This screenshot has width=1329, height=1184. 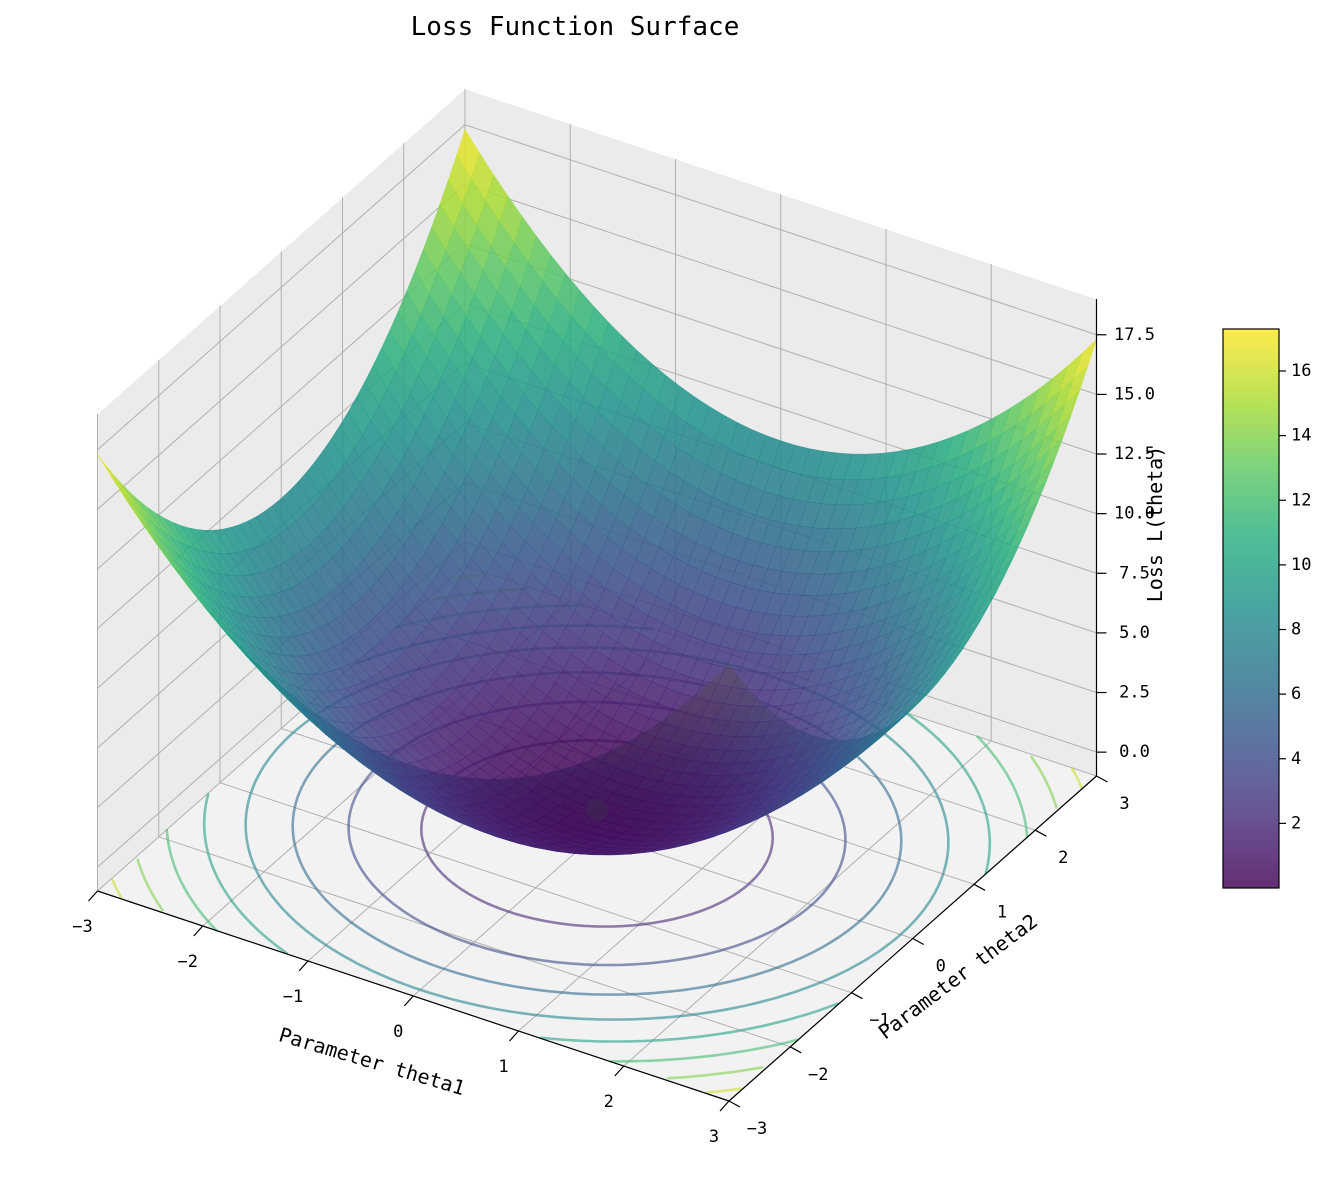 I want to click on colorbar-ticks: 2 4 6 8 10 12 14 16, so click(x=1295, y=597).